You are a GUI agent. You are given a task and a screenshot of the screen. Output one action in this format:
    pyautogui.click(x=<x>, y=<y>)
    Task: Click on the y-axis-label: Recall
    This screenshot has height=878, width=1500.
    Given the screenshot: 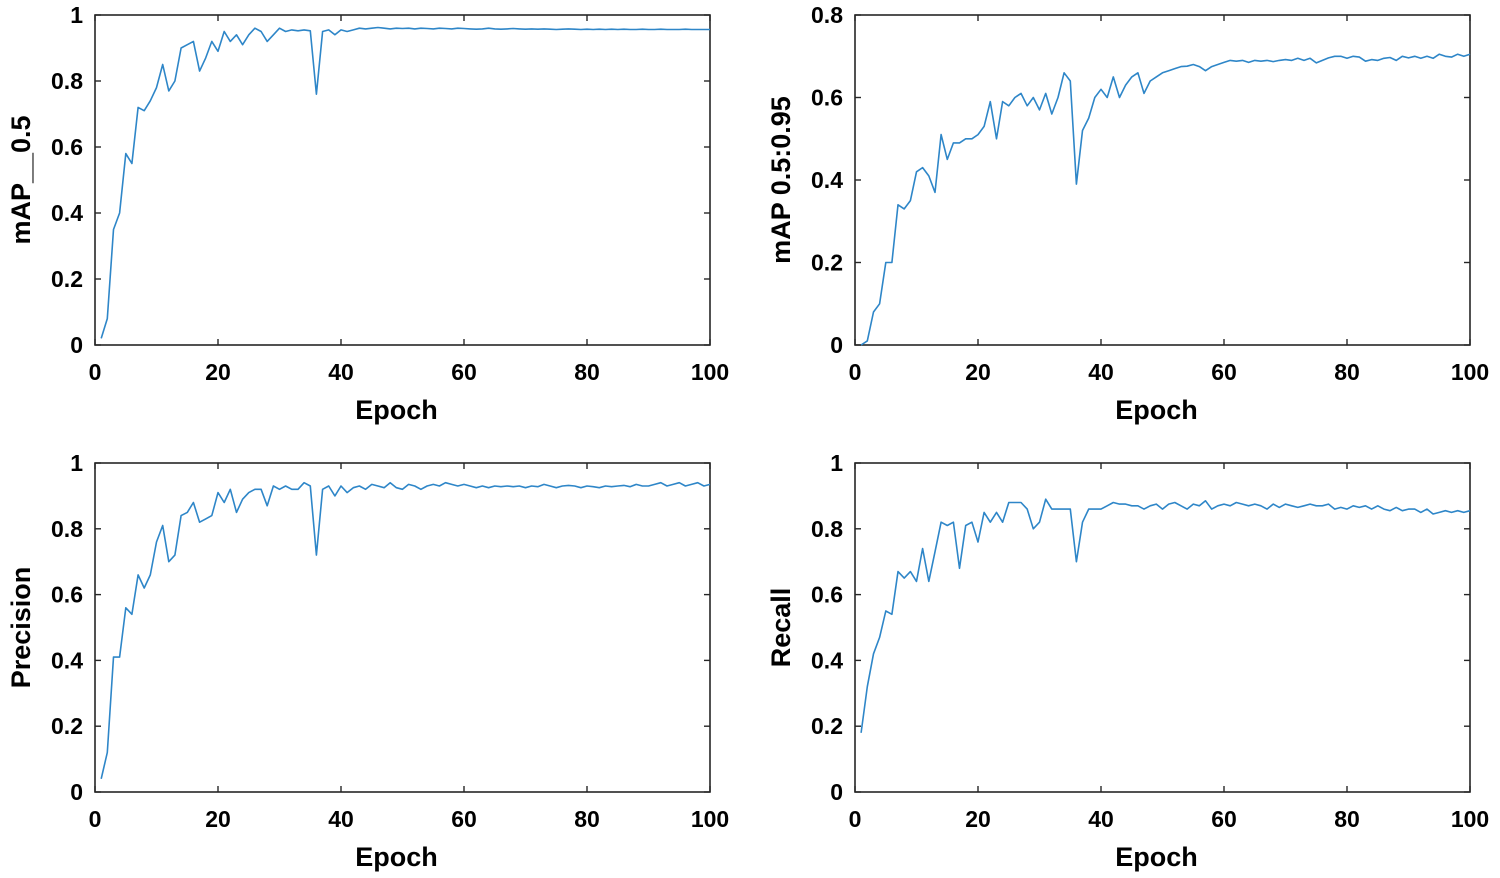 What is the action you would take?
    pyautogui.click(x=781, y=628)
    